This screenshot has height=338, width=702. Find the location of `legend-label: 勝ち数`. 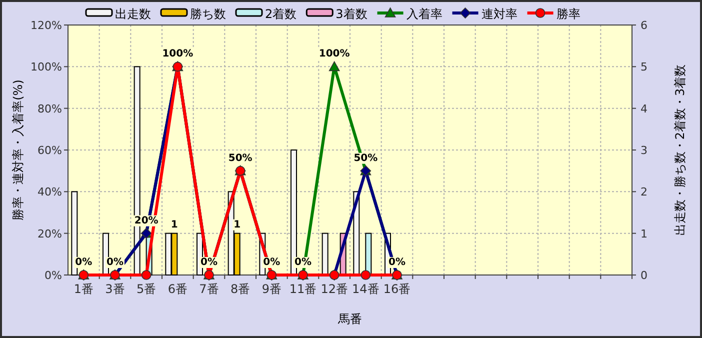

legend-label: 勝ち数 is located at coordinates (208, 14).